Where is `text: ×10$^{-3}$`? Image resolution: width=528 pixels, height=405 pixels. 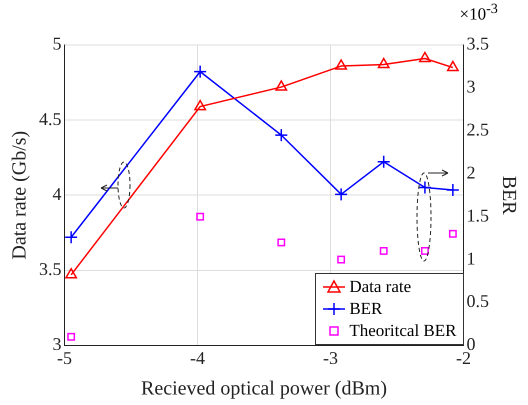 text: ×10$^{-3}$ is located at coordinates (479, 13).